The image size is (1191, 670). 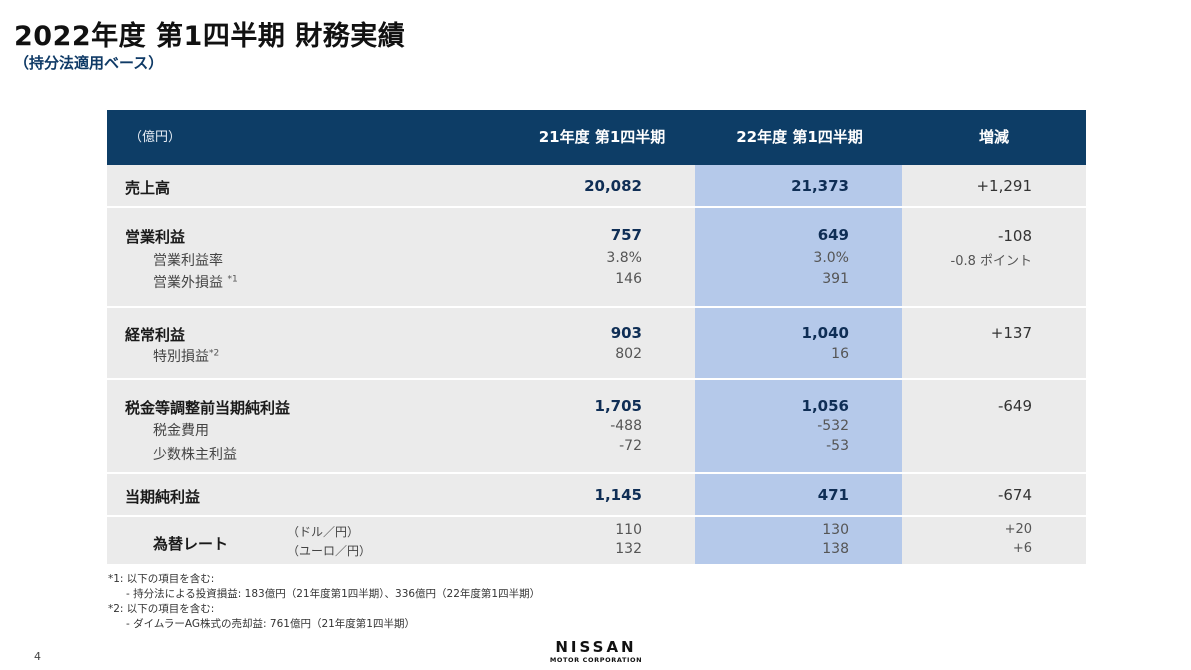 I want to click on usd-label: （ドル／円）, so click(x=323, y=532).